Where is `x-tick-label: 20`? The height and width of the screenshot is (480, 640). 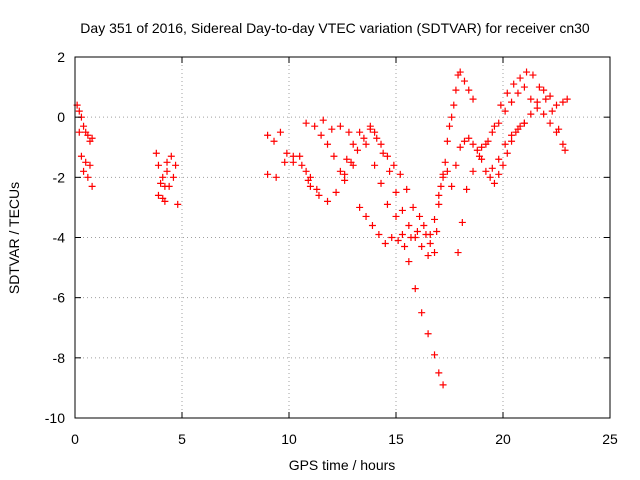 x-tick-label: 20 is located at coordinates (503, 439).